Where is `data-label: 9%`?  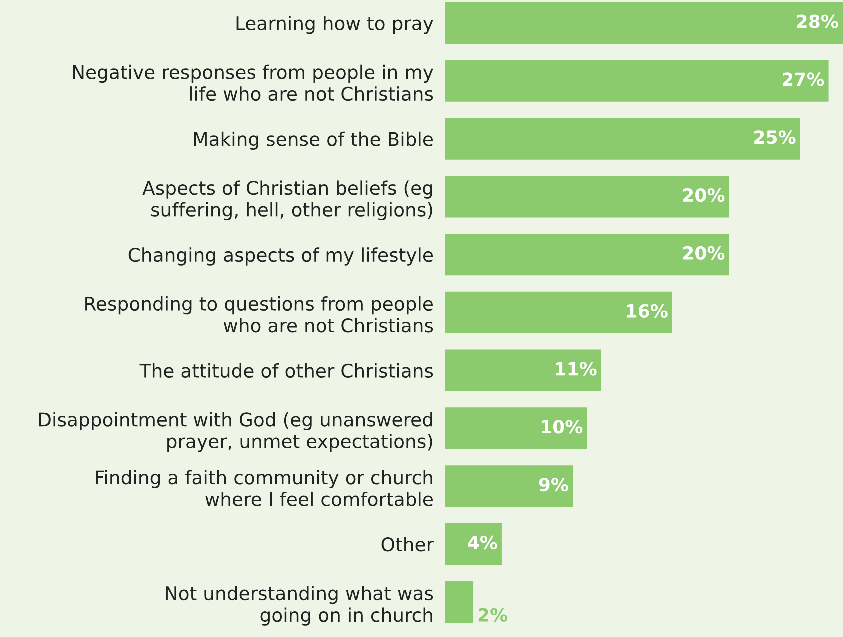 data-label: 9% is located at coordinates (553, 485).